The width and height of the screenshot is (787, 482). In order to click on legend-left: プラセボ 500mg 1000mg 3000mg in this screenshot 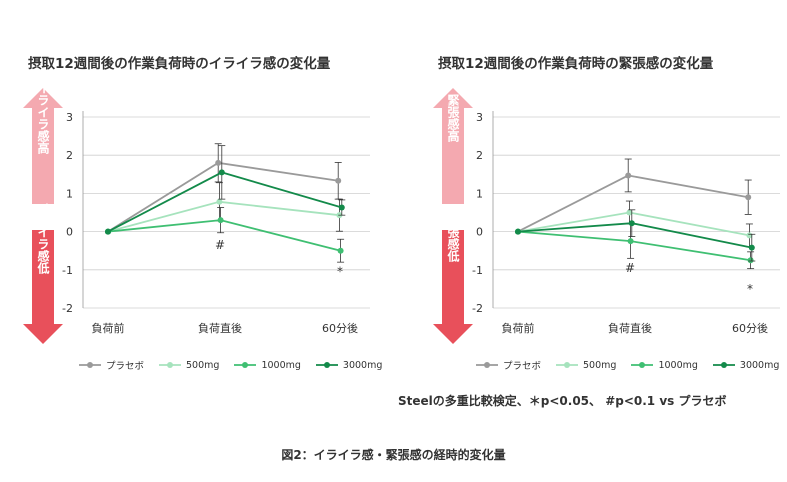, I will do `click(230, 365)`.